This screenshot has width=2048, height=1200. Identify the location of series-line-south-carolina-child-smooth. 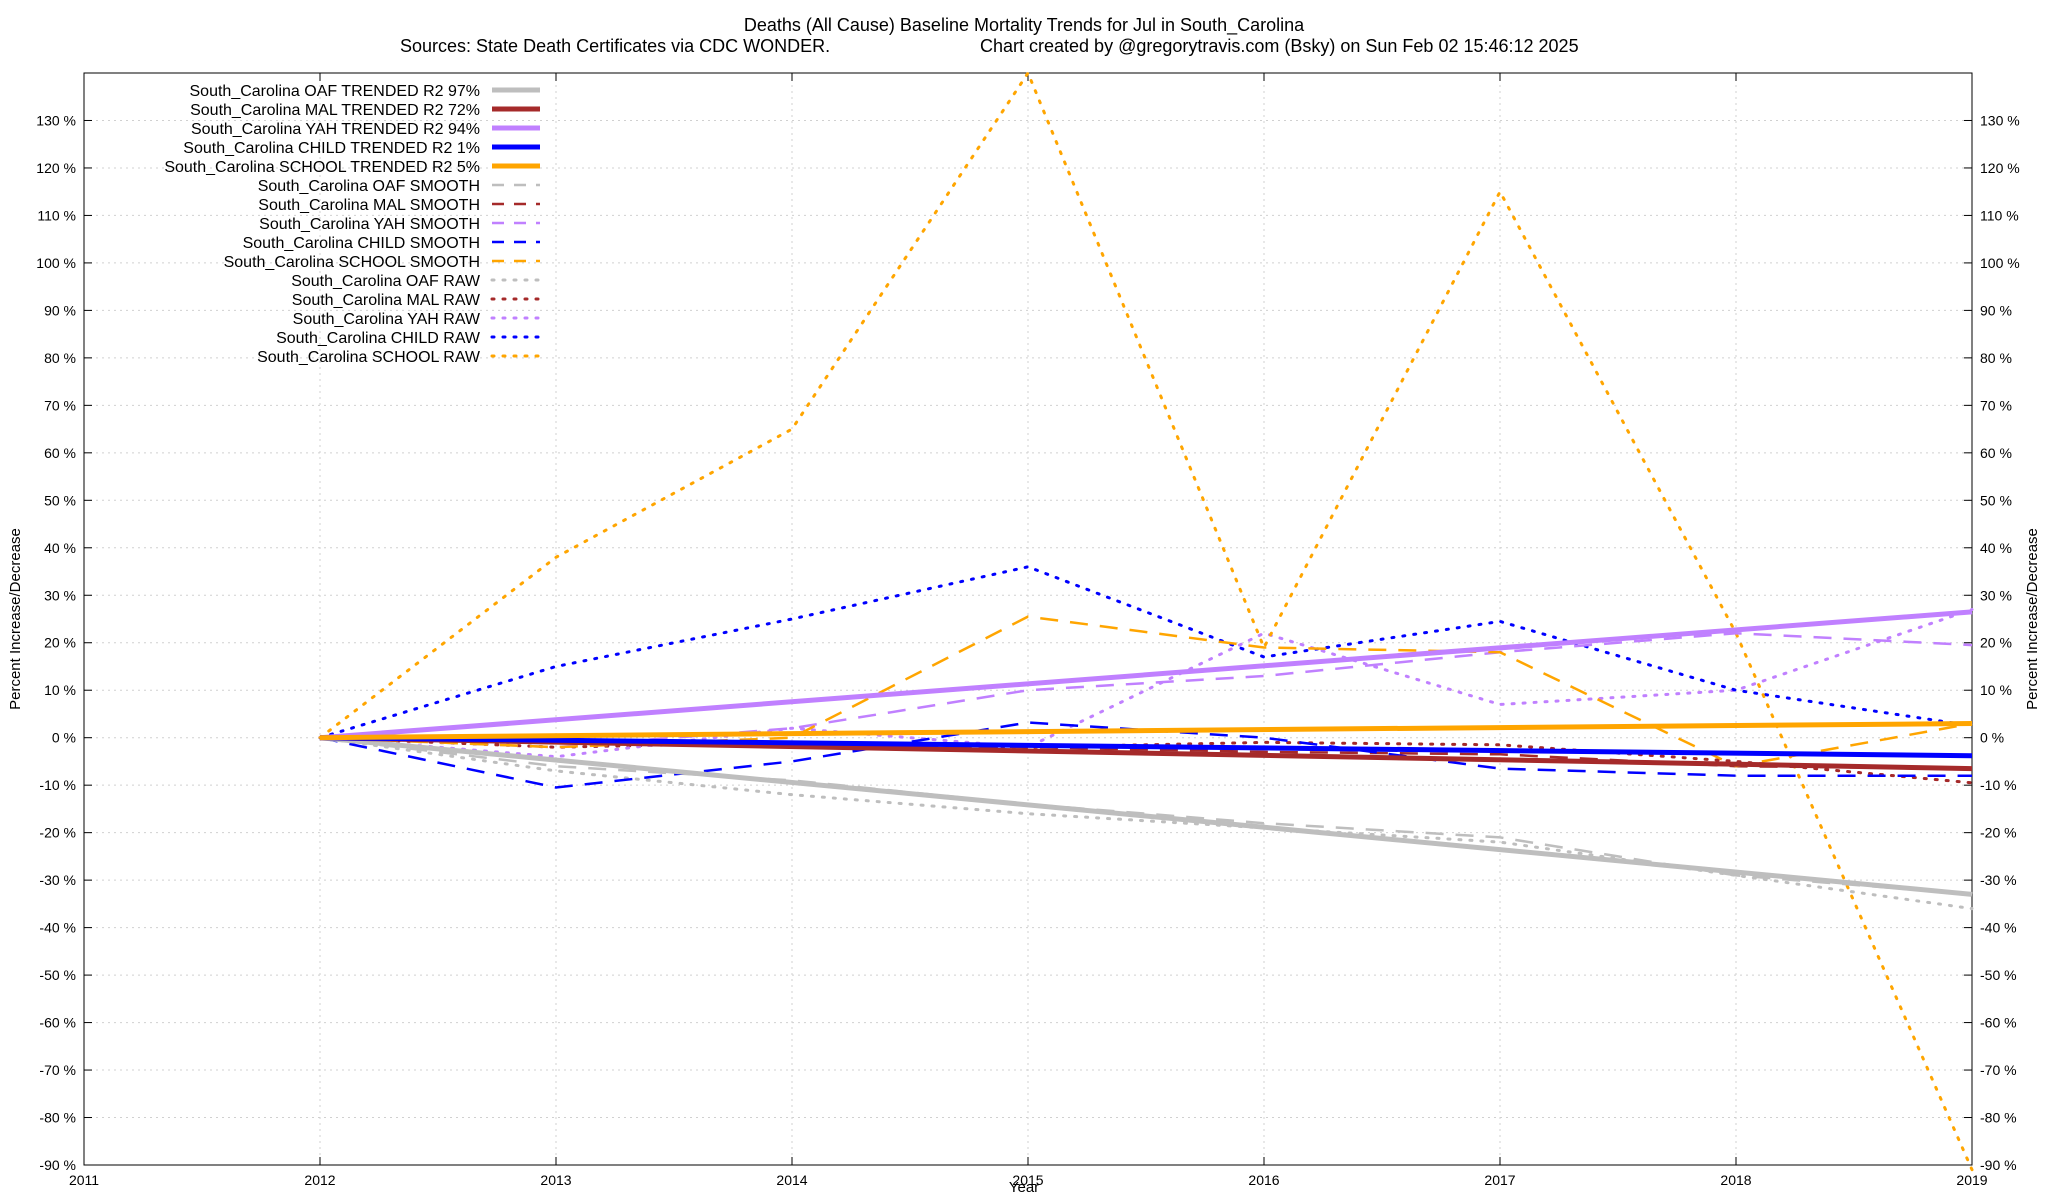
(1145, 755).